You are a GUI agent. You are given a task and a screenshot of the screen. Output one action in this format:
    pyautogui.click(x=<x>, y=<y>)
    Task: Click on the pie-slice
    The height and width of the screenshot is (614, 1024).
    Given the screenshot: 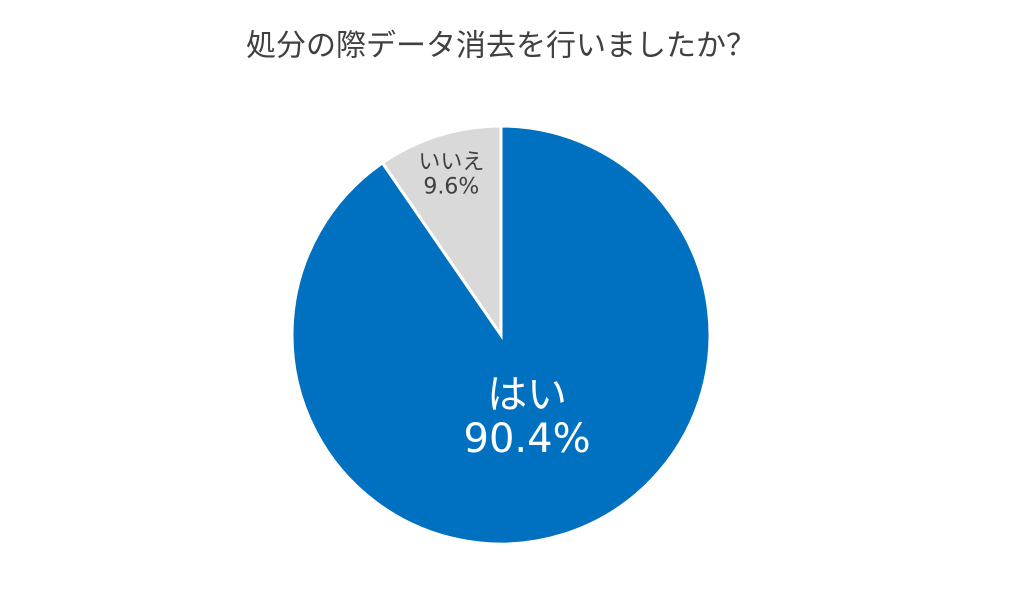 What is the action you would take?
    pyautogui.click(x=441, y=232)
    